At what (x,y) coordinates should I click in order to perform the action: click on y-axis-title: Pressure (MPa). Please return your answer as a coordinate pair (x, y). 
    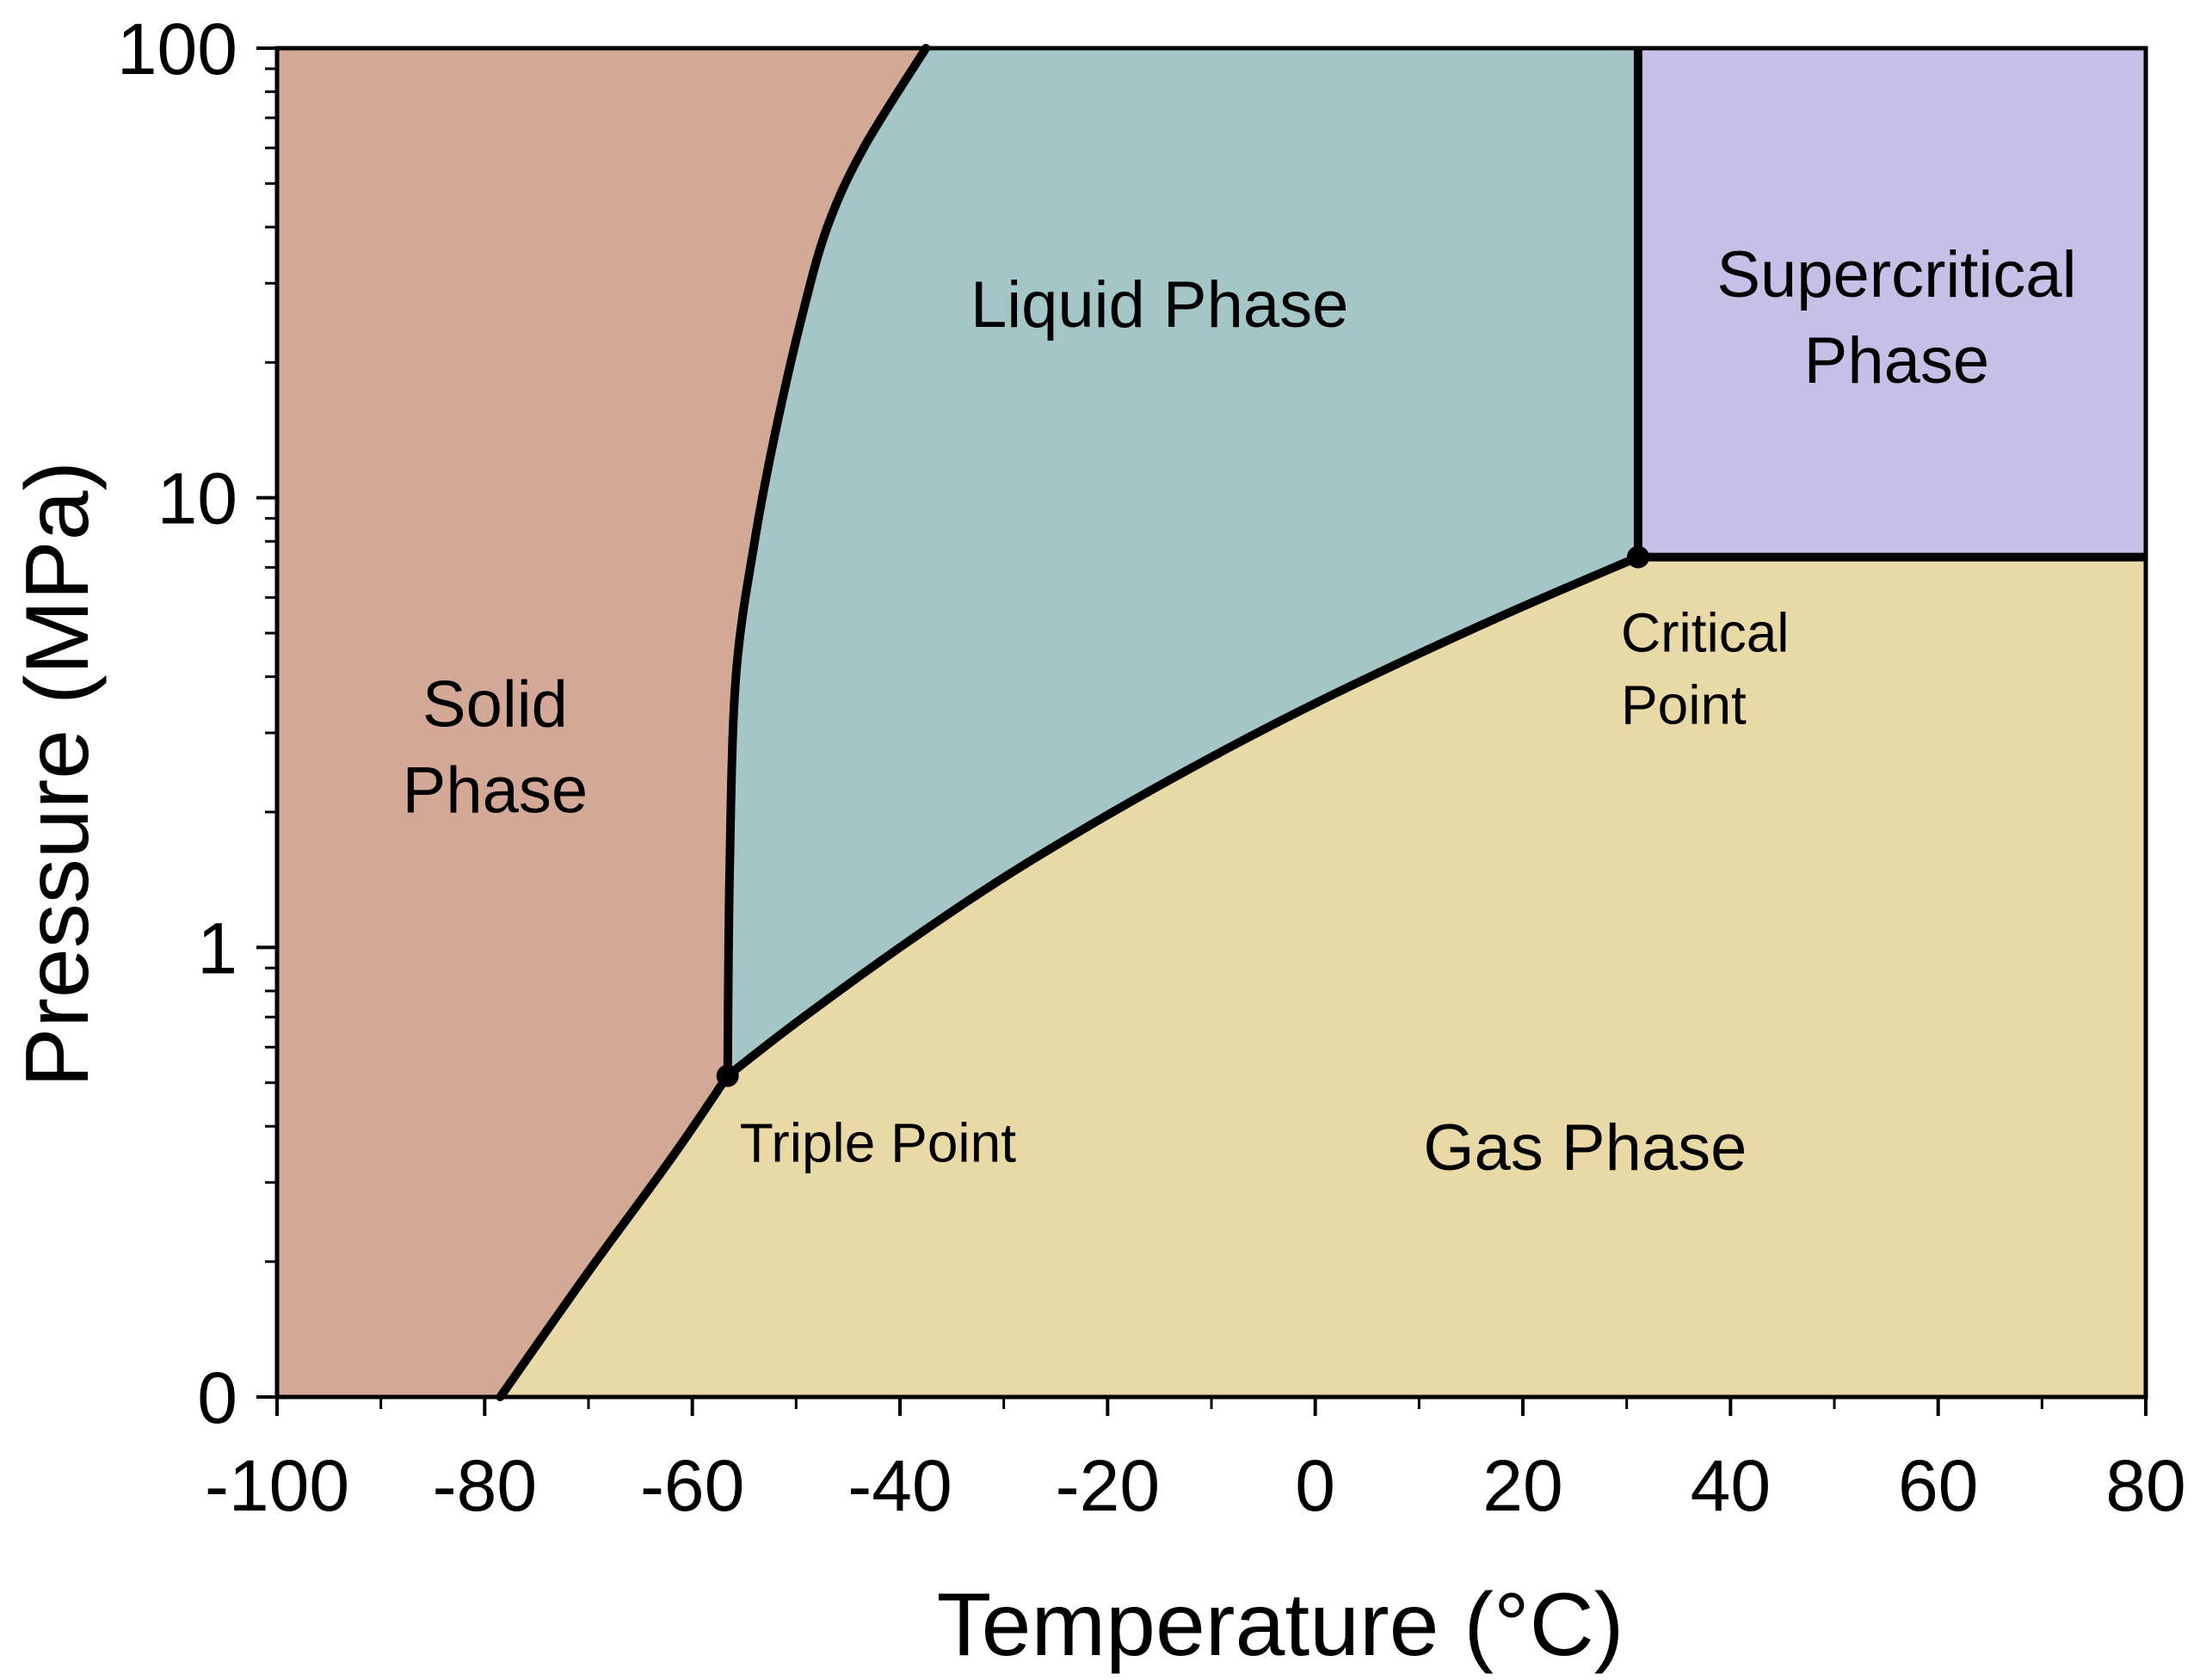
    Looking at the image, I should click on (58, 774).